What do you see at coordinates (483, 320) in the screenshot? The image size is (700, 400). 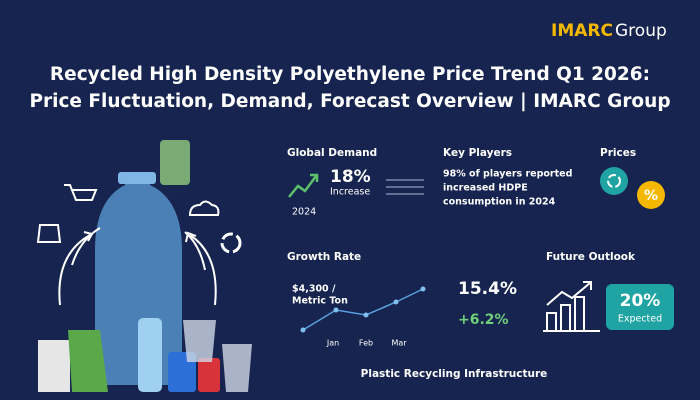 I see `growth-change: +6.2%` at bounding box center [483, 320].